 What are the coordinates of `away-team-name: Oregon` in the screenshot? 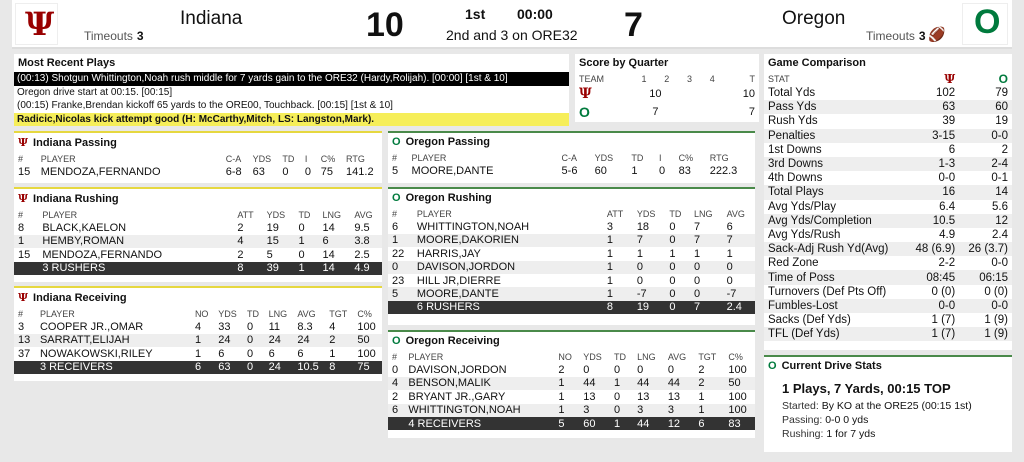 It's located at (814, 18).